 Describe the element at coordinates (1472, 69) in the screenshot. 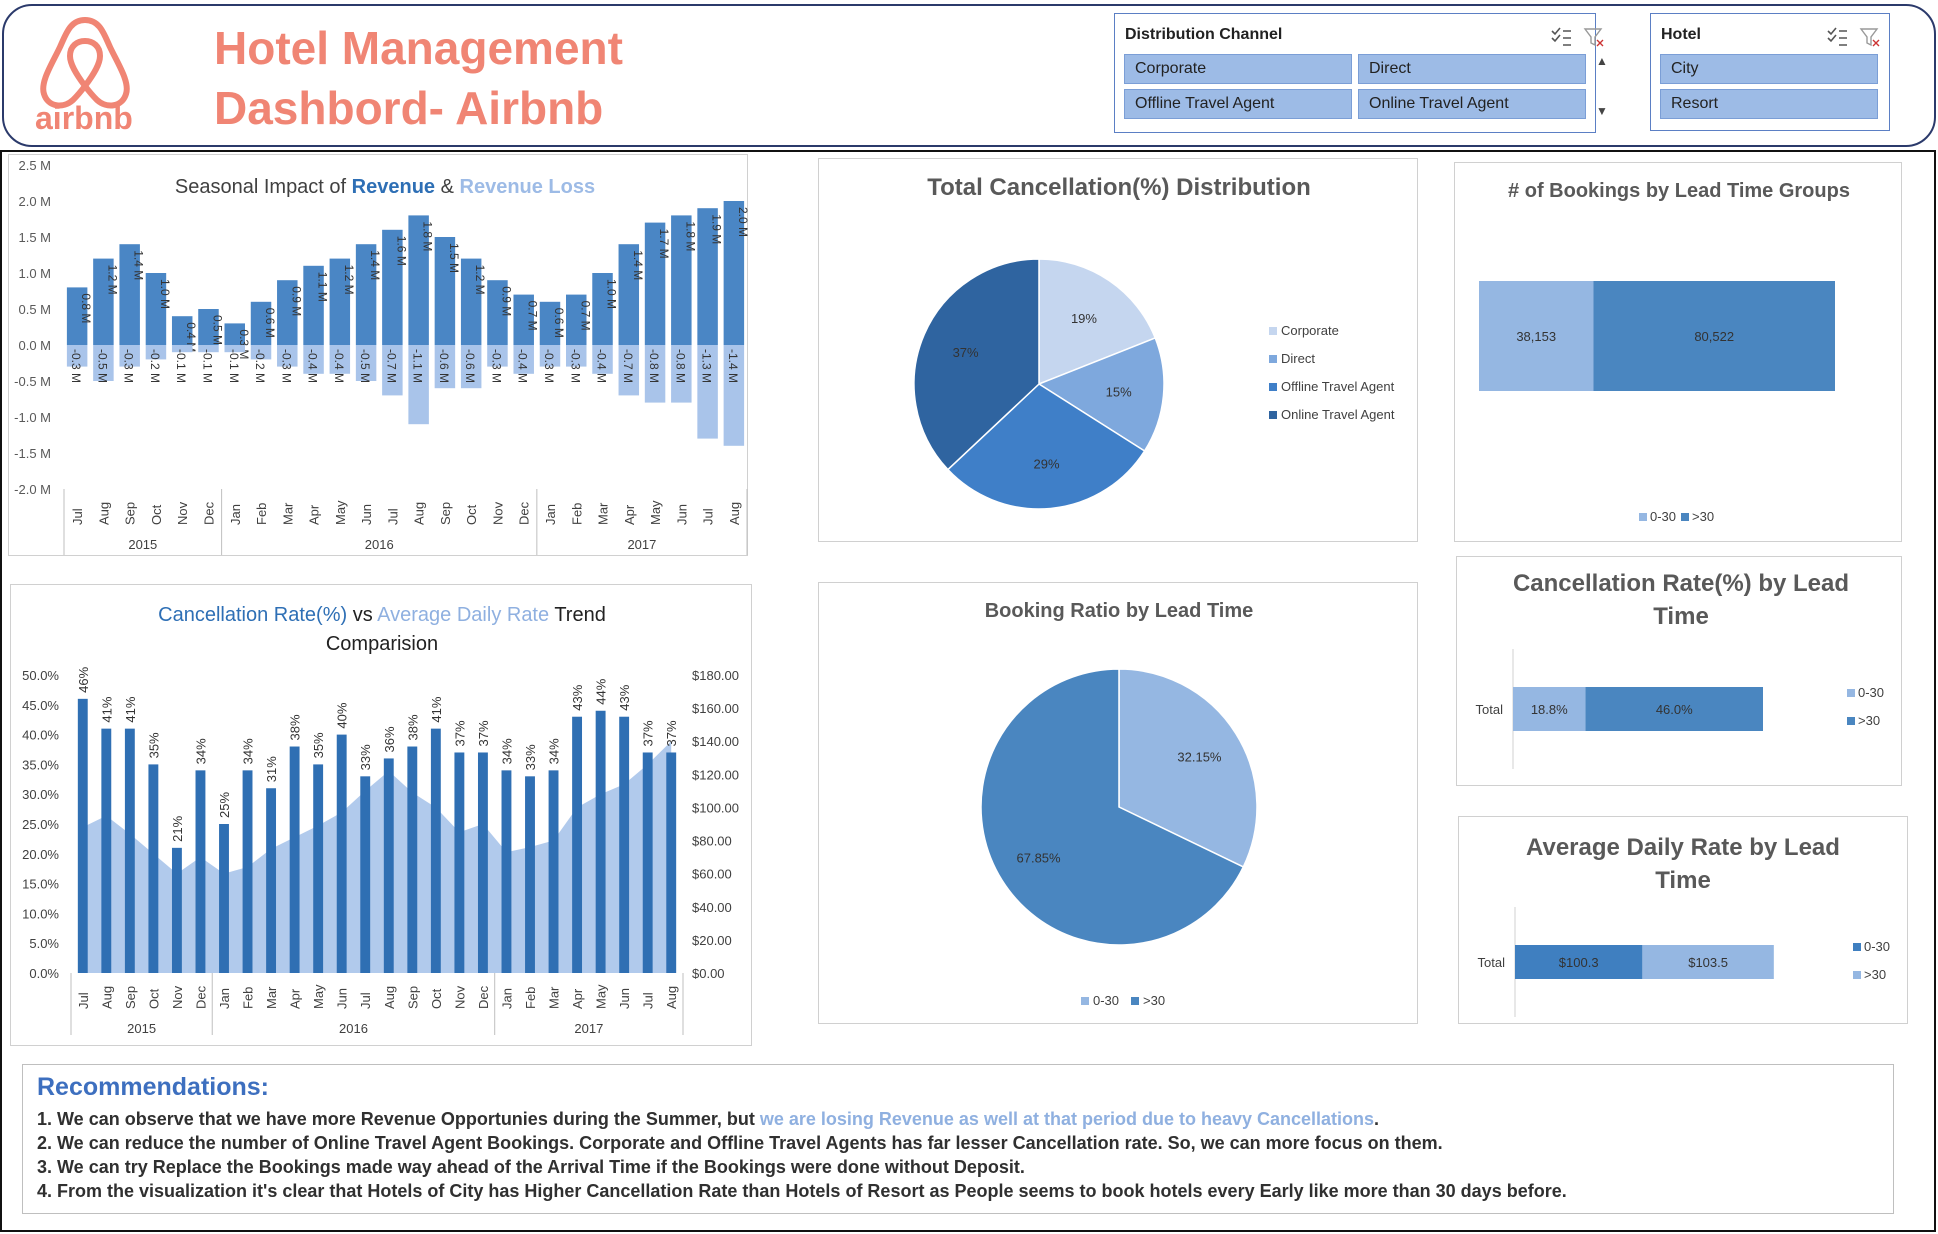

I see `slicer-item-direct: Direct` at that location.